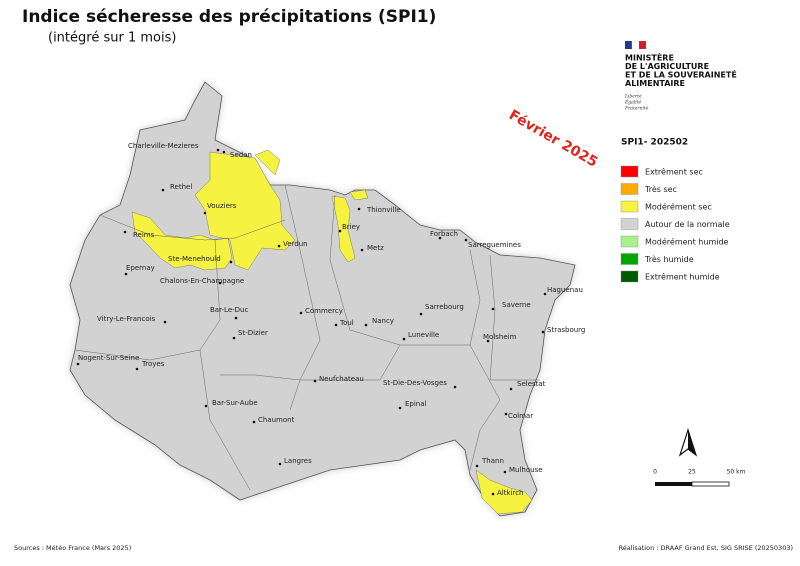 This screenshot has height=566, width=800. I want to click on legend-label: Autour de la normale, so click(687, 224).